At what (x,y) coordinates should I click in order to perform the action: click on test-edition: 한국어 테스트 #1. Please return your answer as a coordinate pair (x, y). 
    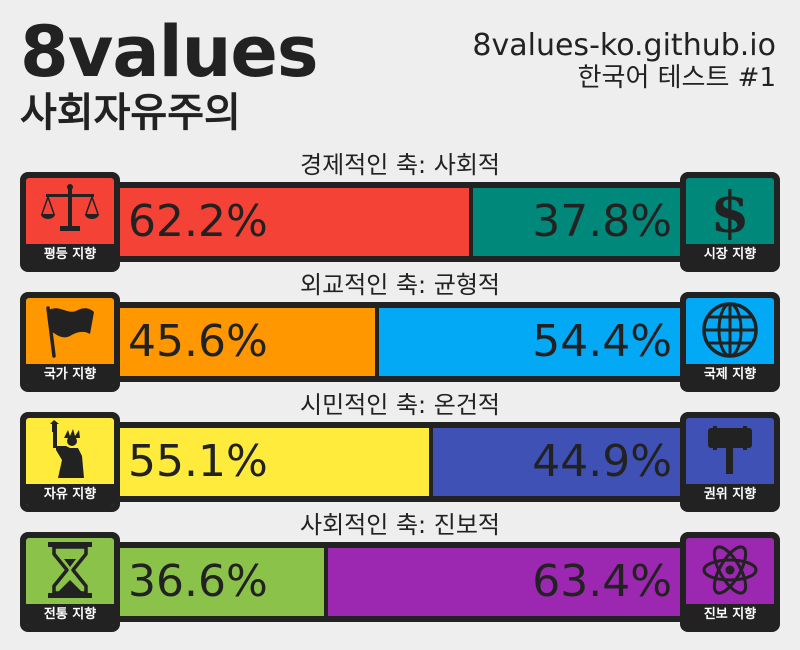
    Looking at the image, I should click on (676, 78).